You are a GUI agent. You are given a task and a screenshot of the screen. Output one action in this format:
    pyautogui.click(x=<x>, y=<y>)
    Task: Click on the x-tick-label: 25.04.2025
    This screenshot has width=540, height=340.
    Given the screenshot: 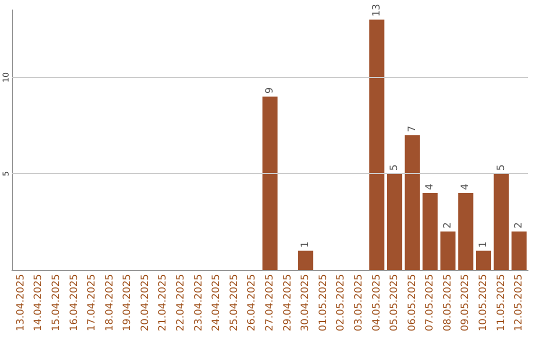 What is the action you would take?
    pyautogui.click(x=234, y=303)
    